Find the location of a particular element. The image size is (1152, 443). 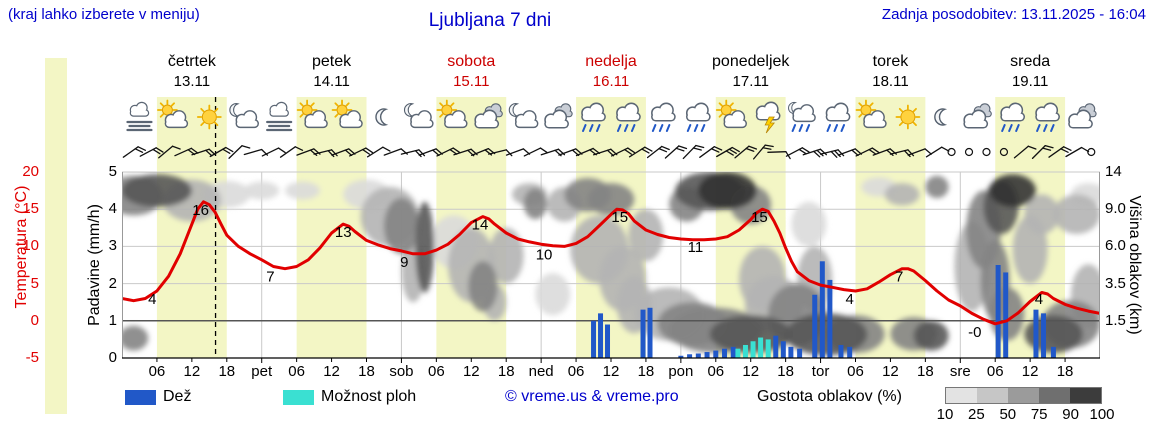

day-abbrev-label: sob is located at coordinates (401, 371).